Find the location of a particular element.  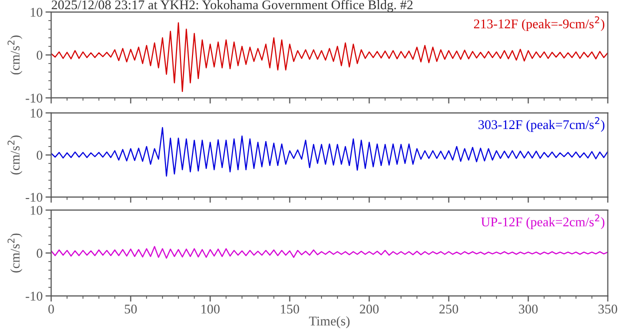

chart-title: 2025/12/08 23:17 at YKH2: Yokohama Government Office Bldg. #2 is located at coordinates (232, 6).